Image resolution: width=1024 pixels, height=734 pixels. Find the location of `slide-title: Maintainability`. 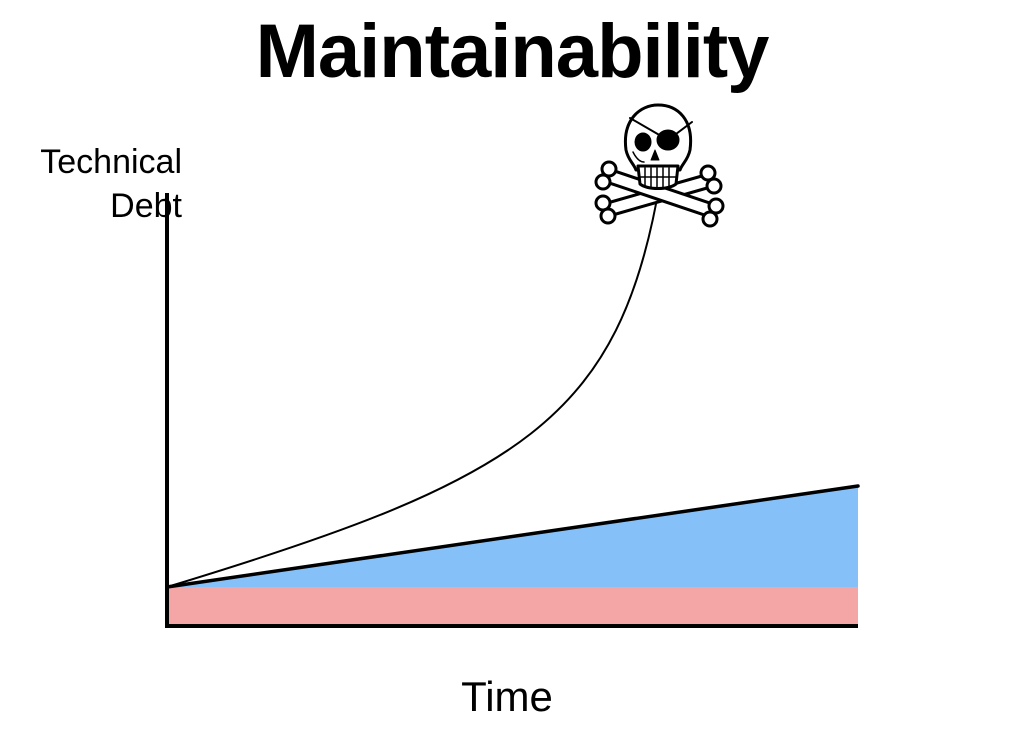

slide-title: Maintainability is located at coordinates (512, 51).